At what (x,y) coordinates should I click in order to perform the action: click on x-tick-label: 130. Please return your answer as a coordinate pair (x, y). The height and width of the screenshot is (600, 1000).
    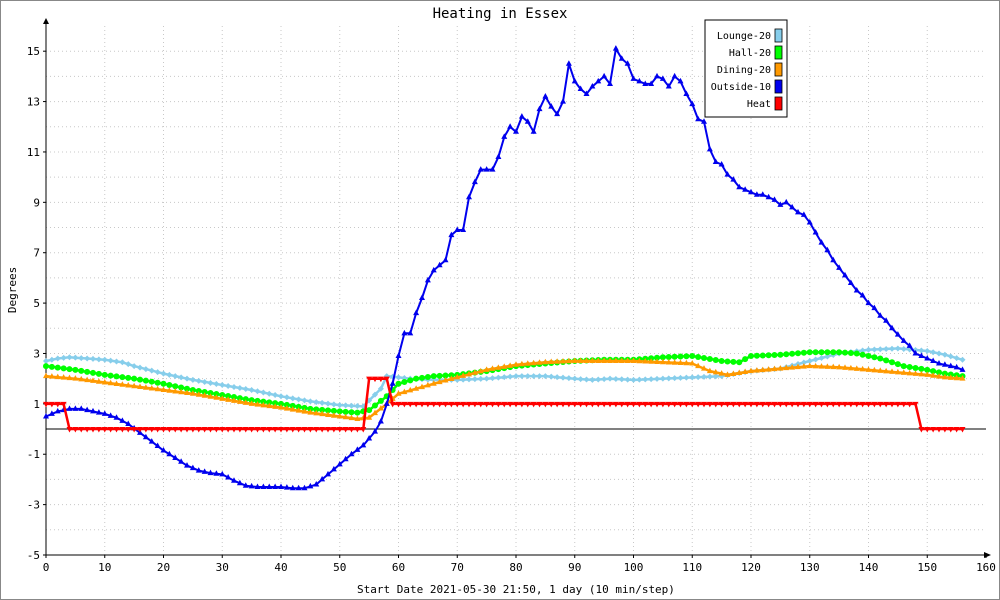
    Looking at the image, I should click on (810, 567).